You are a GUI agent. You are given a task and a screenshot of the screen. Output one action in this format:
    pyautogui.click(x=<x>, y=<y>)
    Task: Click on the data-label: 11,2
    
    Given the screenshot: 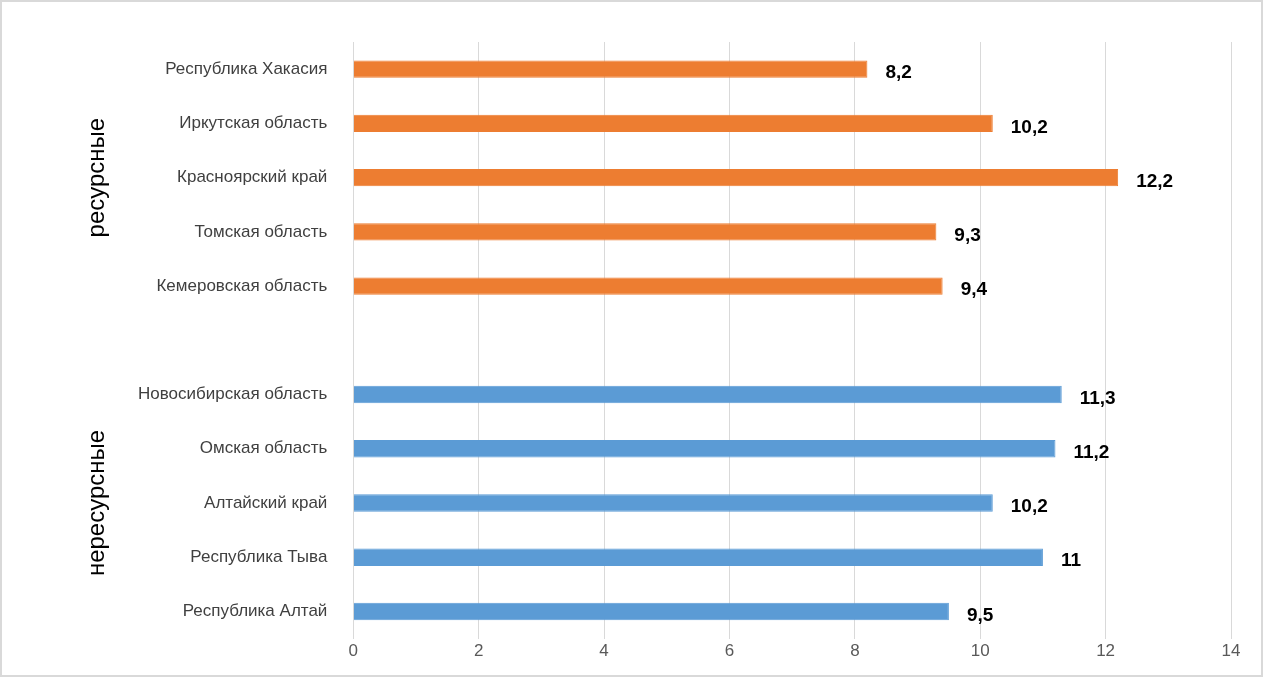 What is the action you would take?
    pyautogui.click(x=1091, y=452)
    